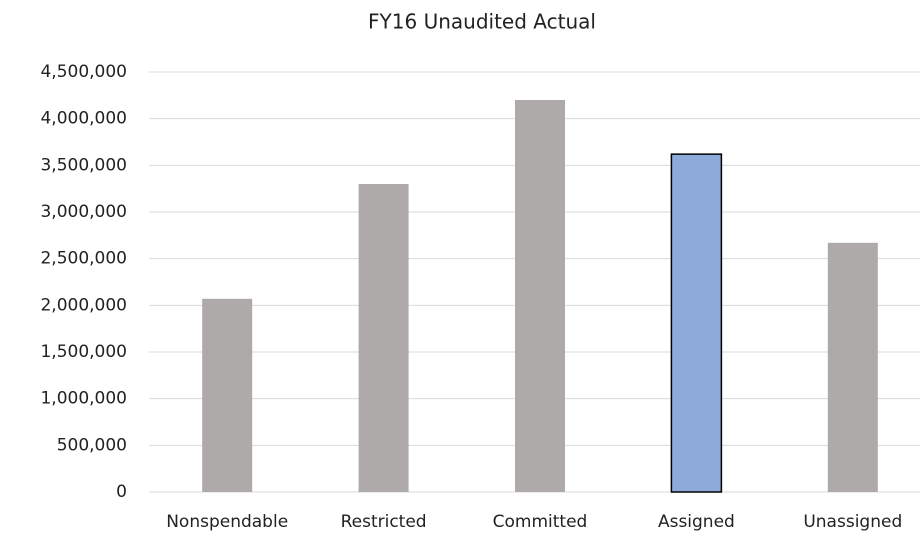  What do you see at coordinates (852, 522) in the screenshot?
I see `x-tick-label: Unassigned` at bounding box center [852, 522].